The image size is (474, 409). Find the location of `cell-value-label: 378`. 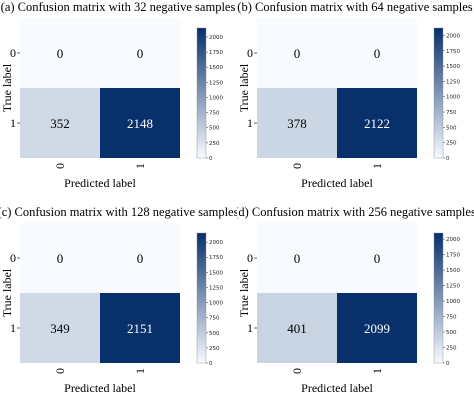

cell-value-label: 378 is located at coordinates (297, 123).